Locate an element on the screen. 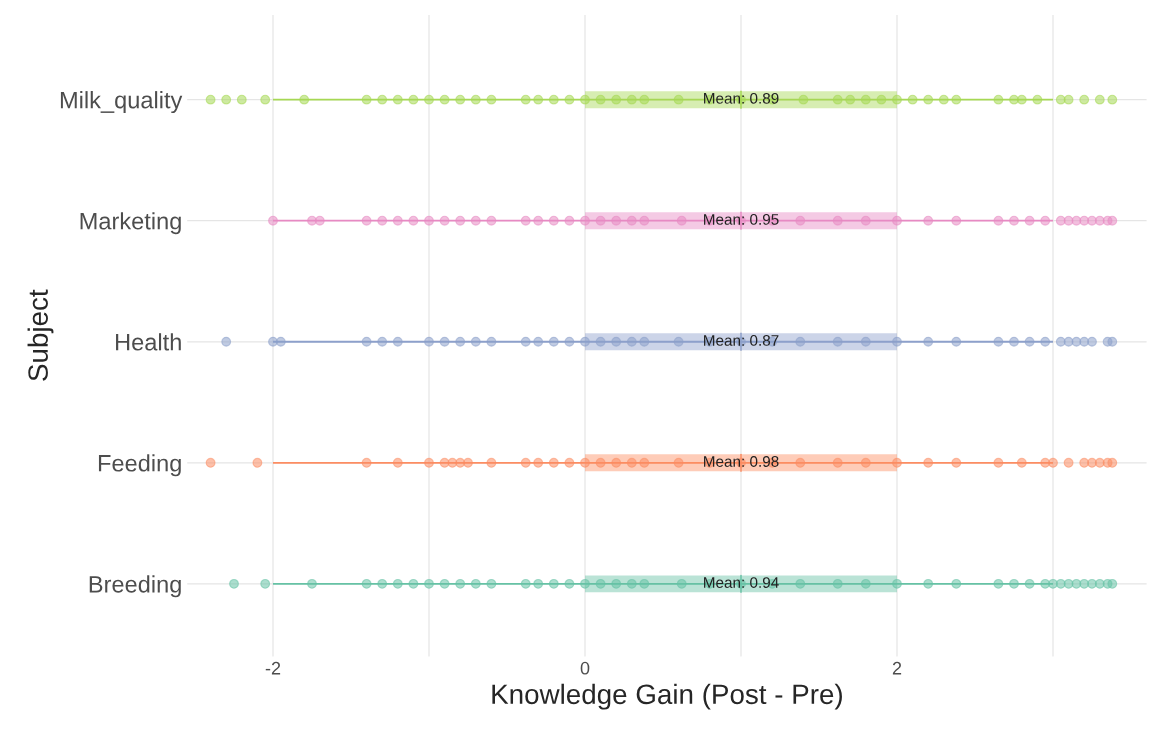 The image size is (1170, 746). x-tick-label: 2 is located at coordinates (897, 668).